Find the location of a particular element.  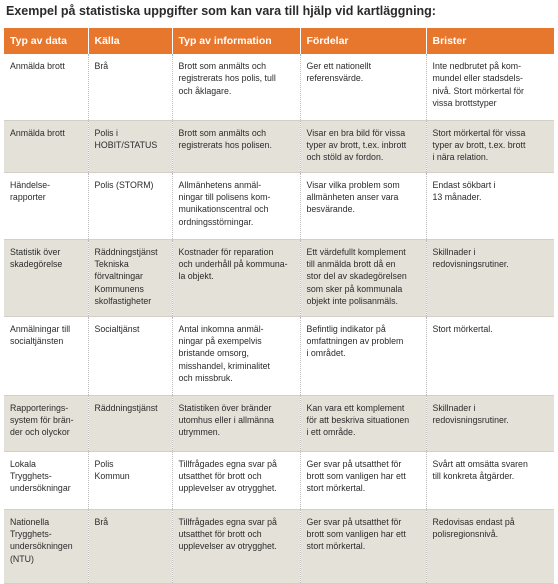

cell-text-line: Allmänhetens anmäl- is located at coordinates (220, 184).